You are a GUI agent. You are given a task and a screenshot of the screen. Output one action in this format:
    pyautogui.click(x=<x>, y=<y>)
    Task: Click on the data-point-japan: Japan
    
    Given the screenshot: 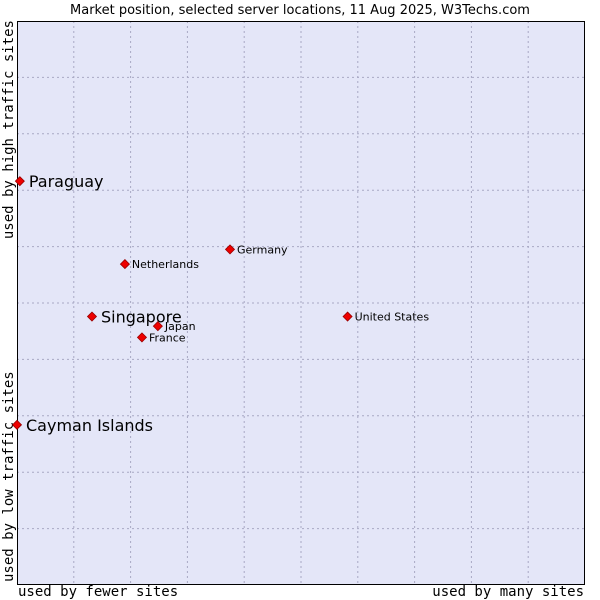 What is the action you would take?
    pyautogui.click(x=174, y=326)
    